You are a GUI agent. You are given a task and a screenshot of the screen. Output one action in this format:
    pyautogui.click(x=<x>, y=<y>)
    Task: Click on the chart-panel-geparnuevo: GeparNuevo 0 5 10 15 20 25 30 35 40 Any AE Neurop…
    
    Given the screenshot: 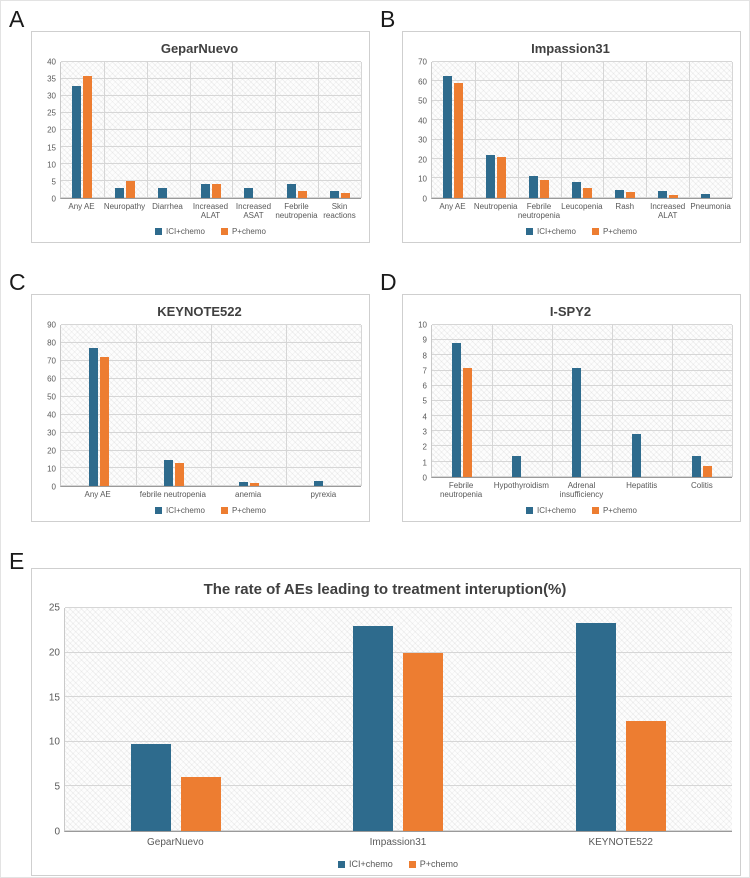 What is the action you would take?
    pyautogui.click(x=200, y=137)
    